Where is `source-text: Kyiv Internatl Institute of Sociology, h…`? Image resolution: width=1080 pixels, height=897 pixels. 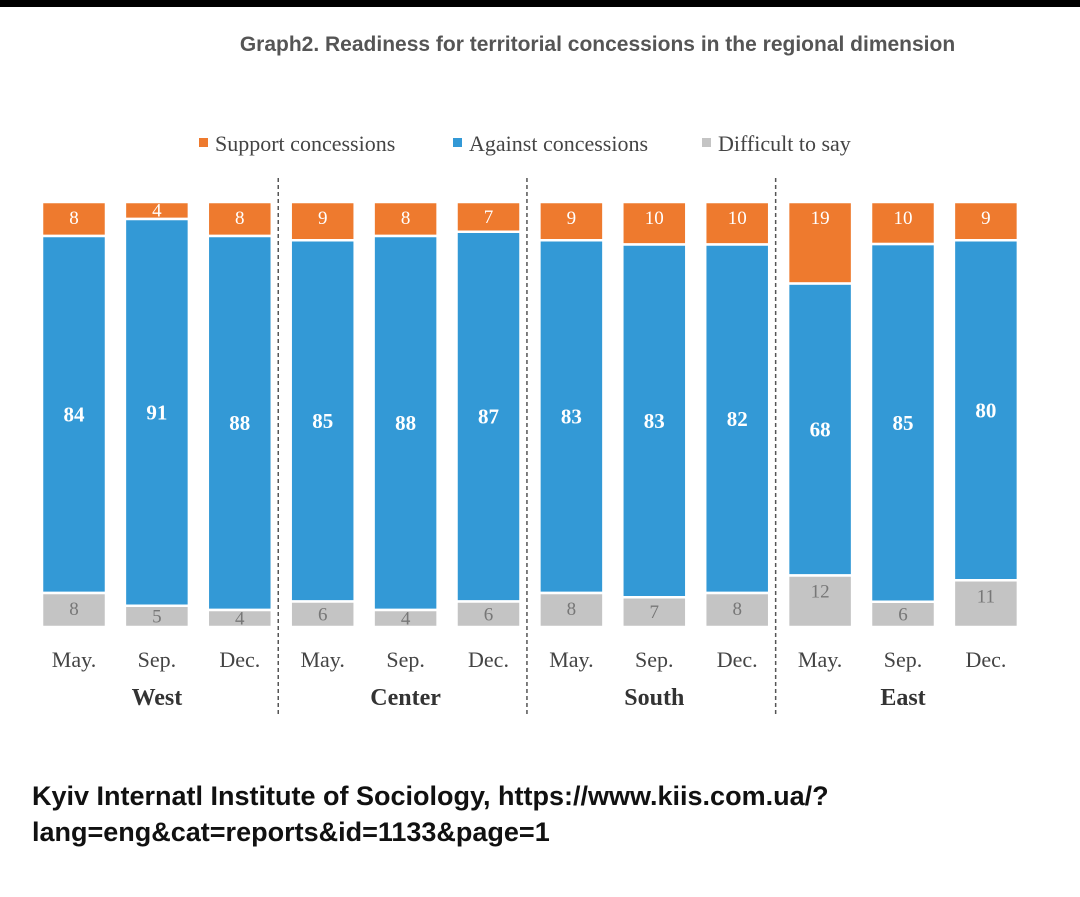 source-text: Kyiv Internatl Institute of Sociology, h… is located at coordinates (542, 814).